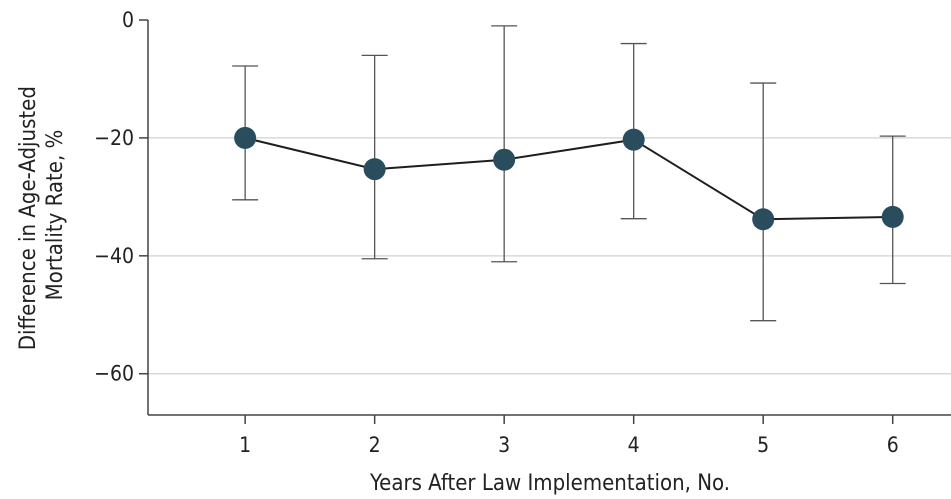  What do you see at coordinates (114, 256) in the screenshot?
I see `y-tick-label-2: −40` at bounding box center [114, 256].